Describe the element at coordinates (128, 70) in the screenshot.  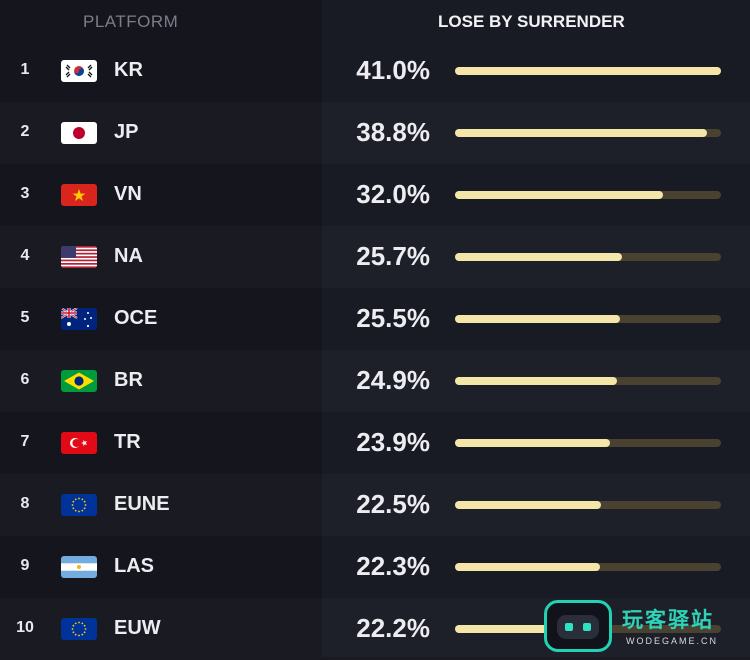
I see `region-label: KR` at that location.